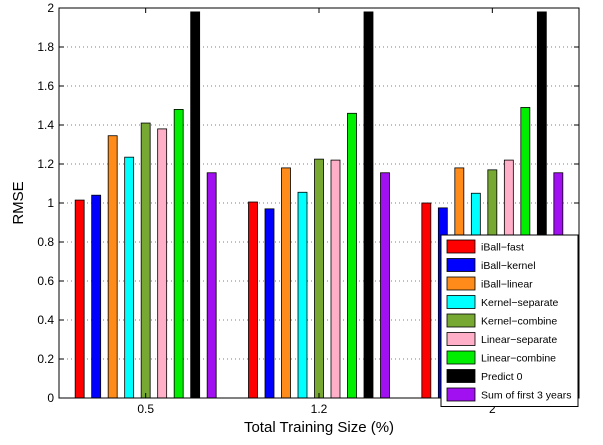 This screenshot has width=603, height=445. I want to click on legend-label: iBall−linear, so click(507, 285).